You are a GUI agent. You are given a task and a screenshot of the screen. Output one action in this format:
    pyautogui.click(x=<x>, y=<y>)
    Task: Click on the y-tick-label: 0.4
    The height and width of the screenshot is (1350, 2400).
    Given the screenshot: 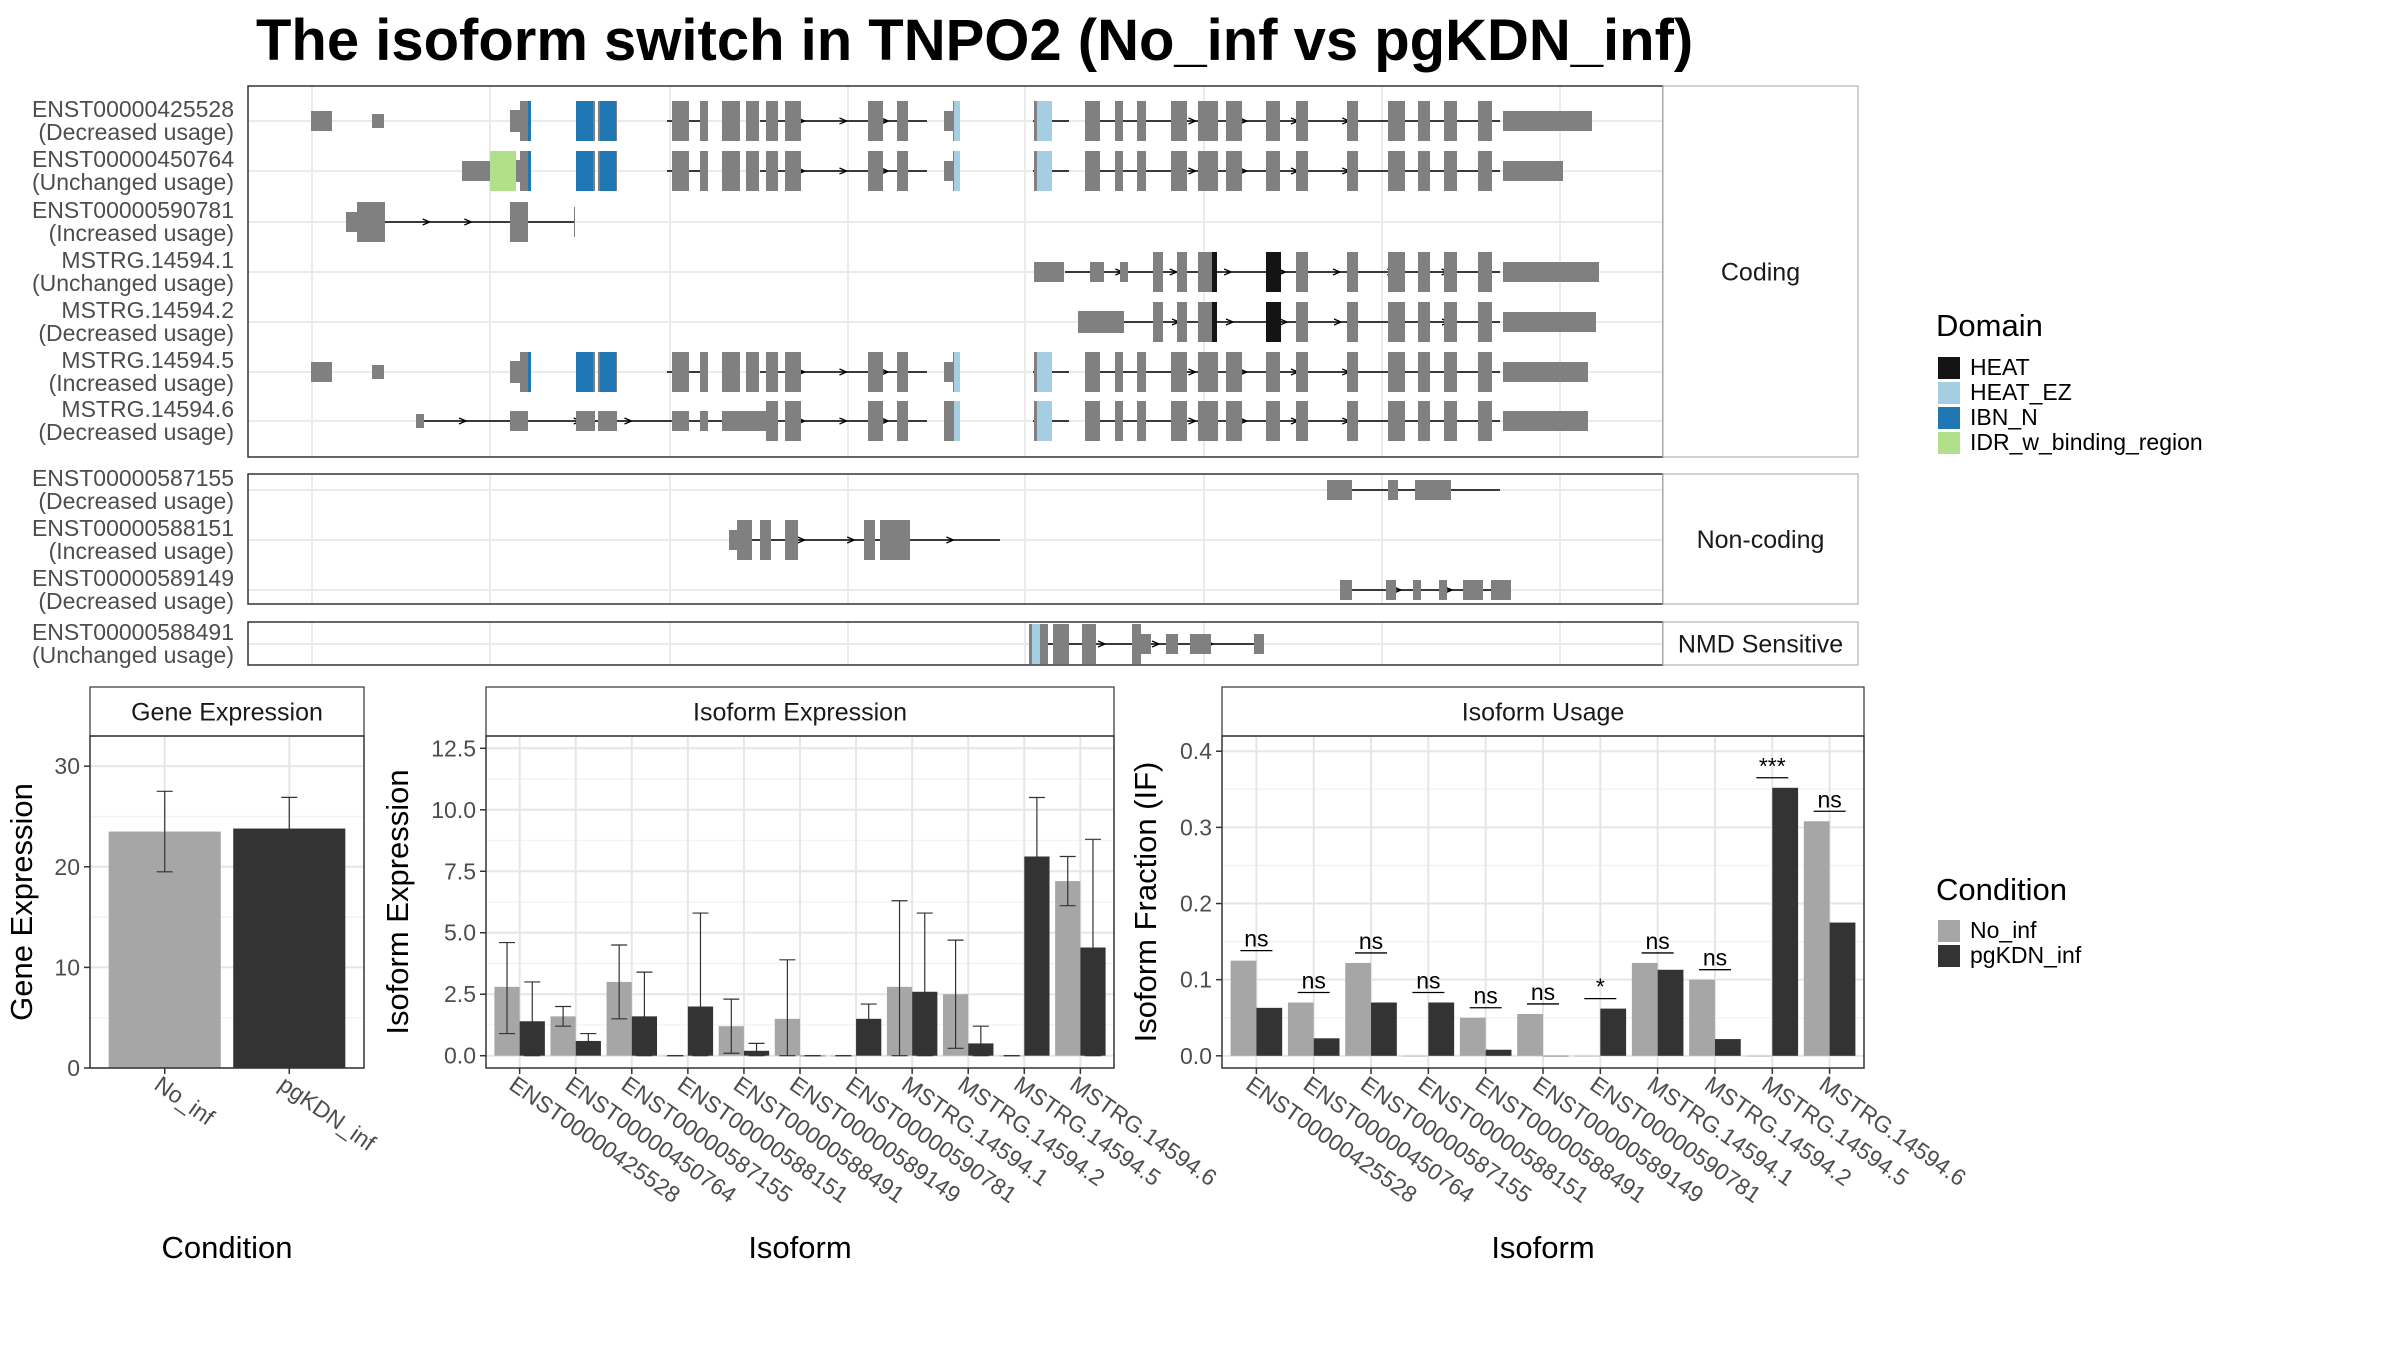 What is the action you would take?
    pyautogui.click(x=1196, y=751)
    